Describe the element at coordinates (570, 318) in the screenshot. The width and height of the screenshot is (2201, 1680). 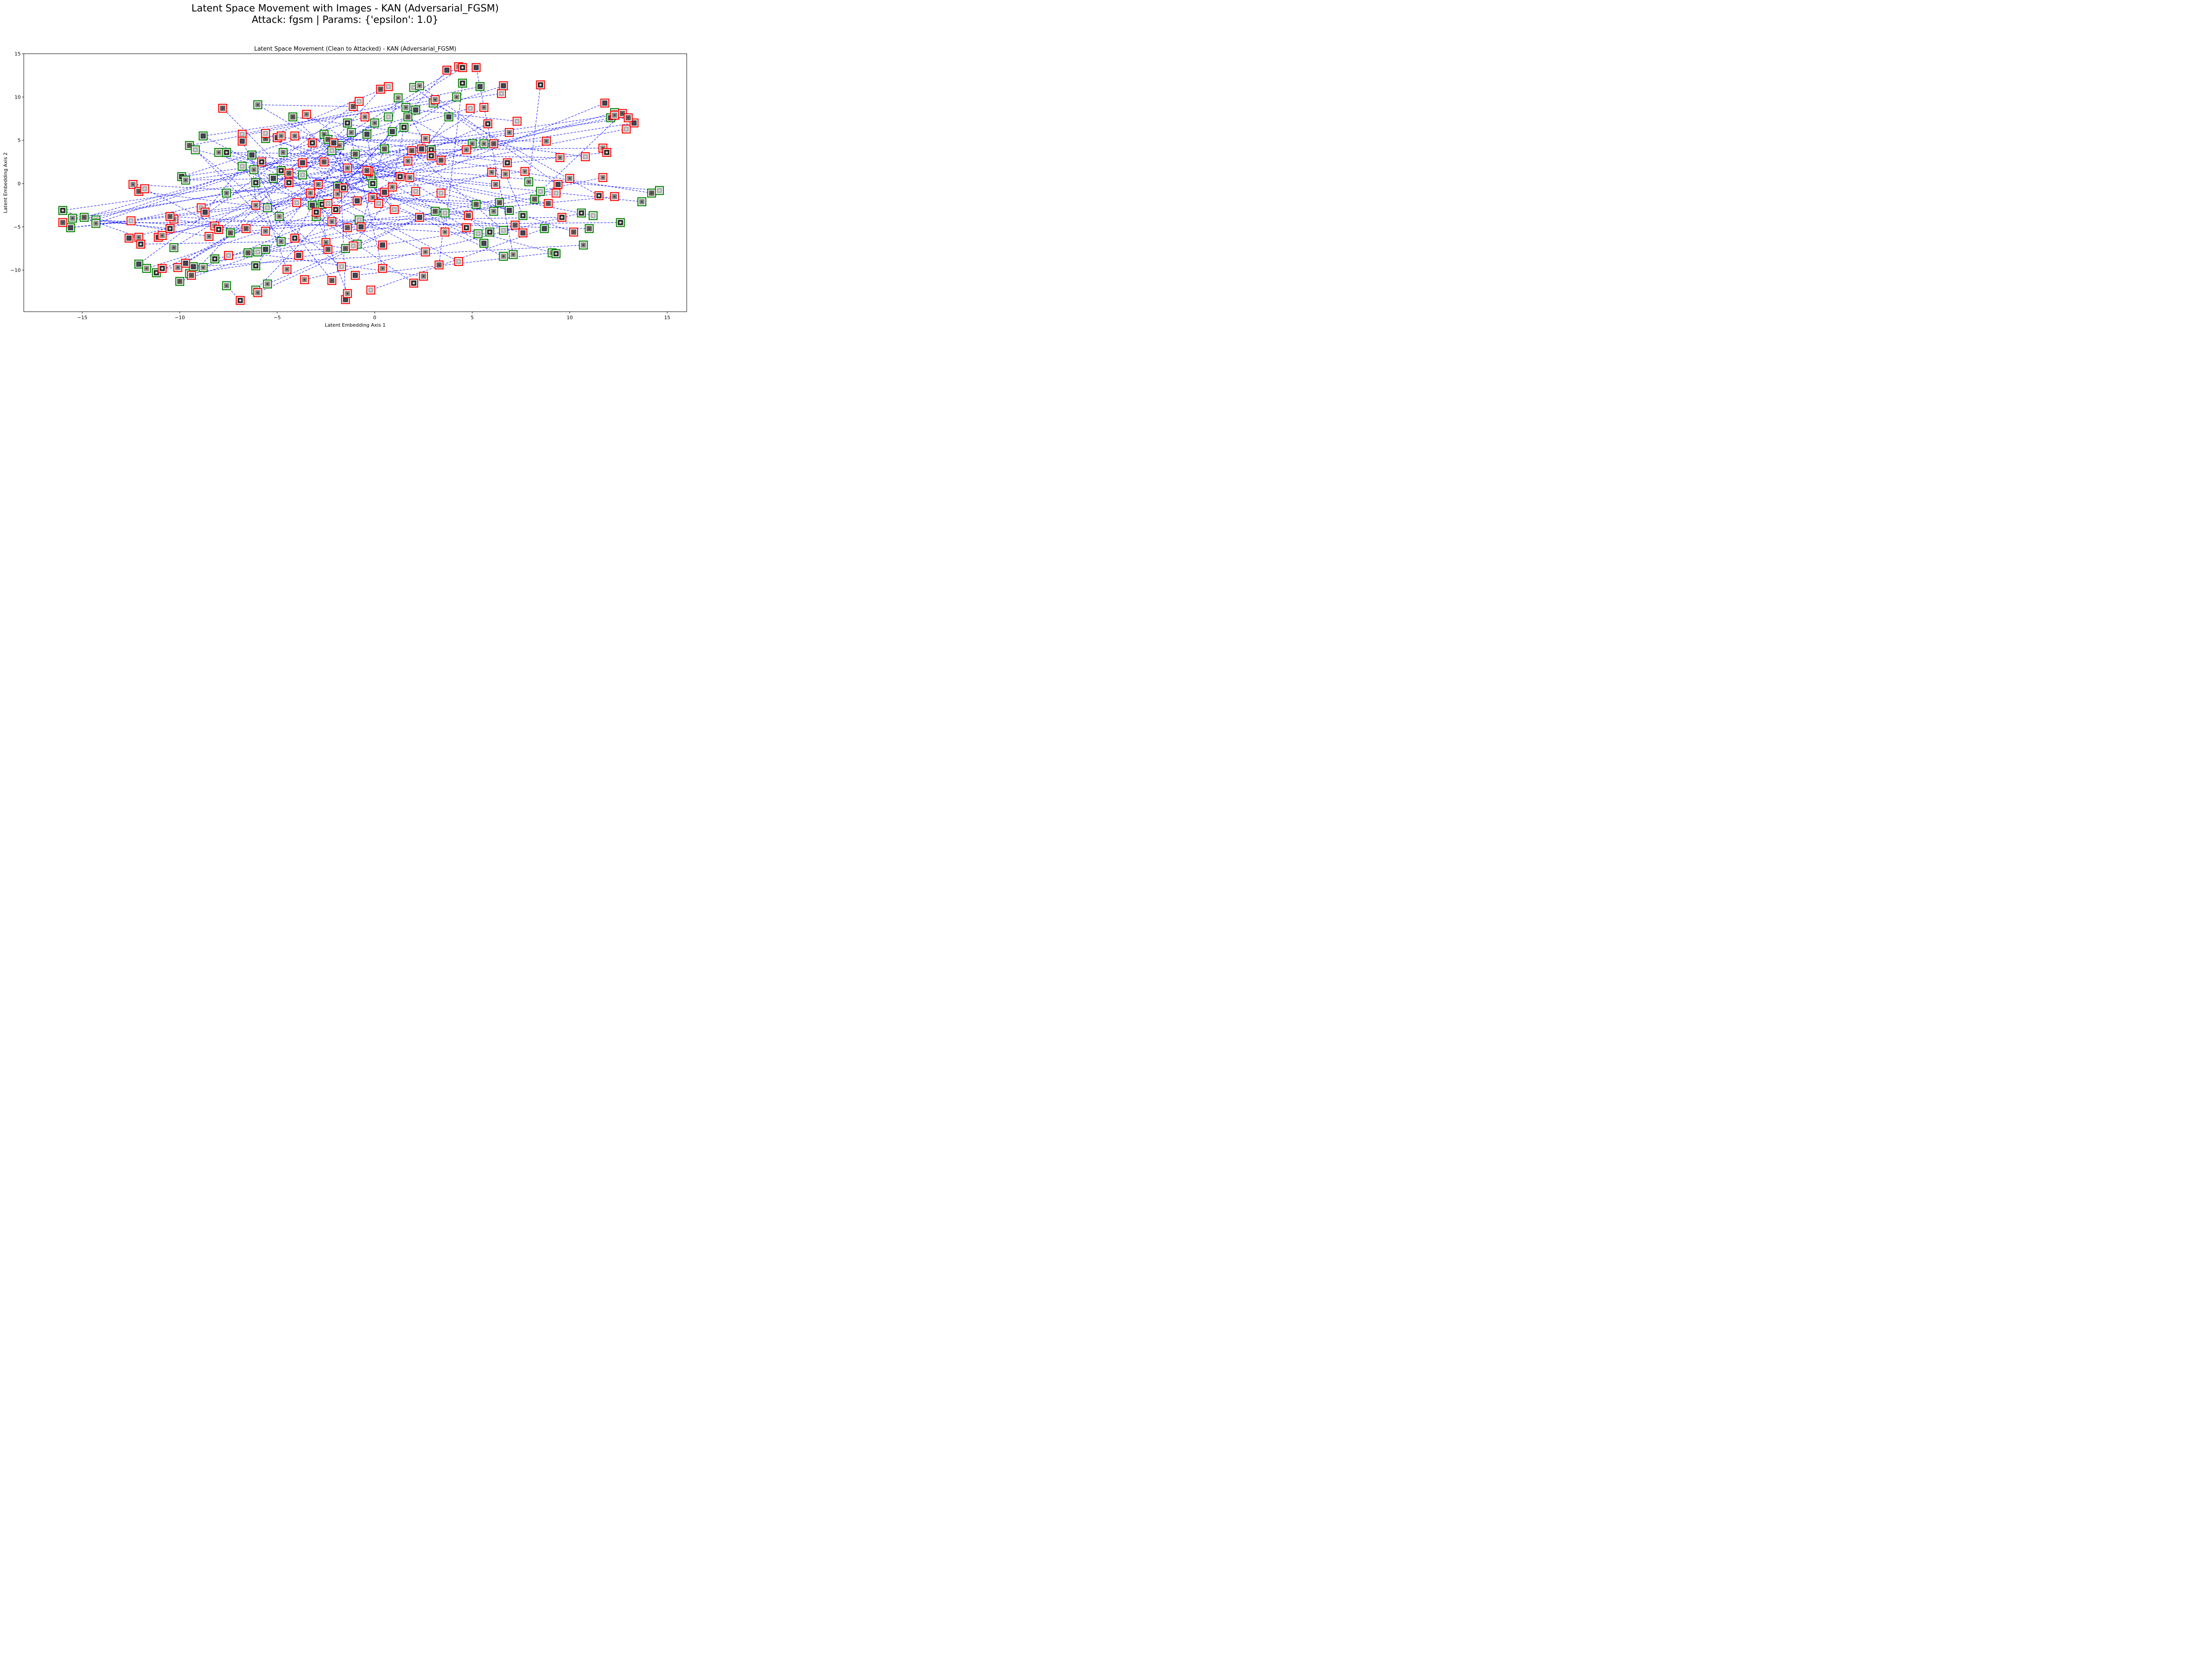
I see `x-tick-label: 10` at that location.